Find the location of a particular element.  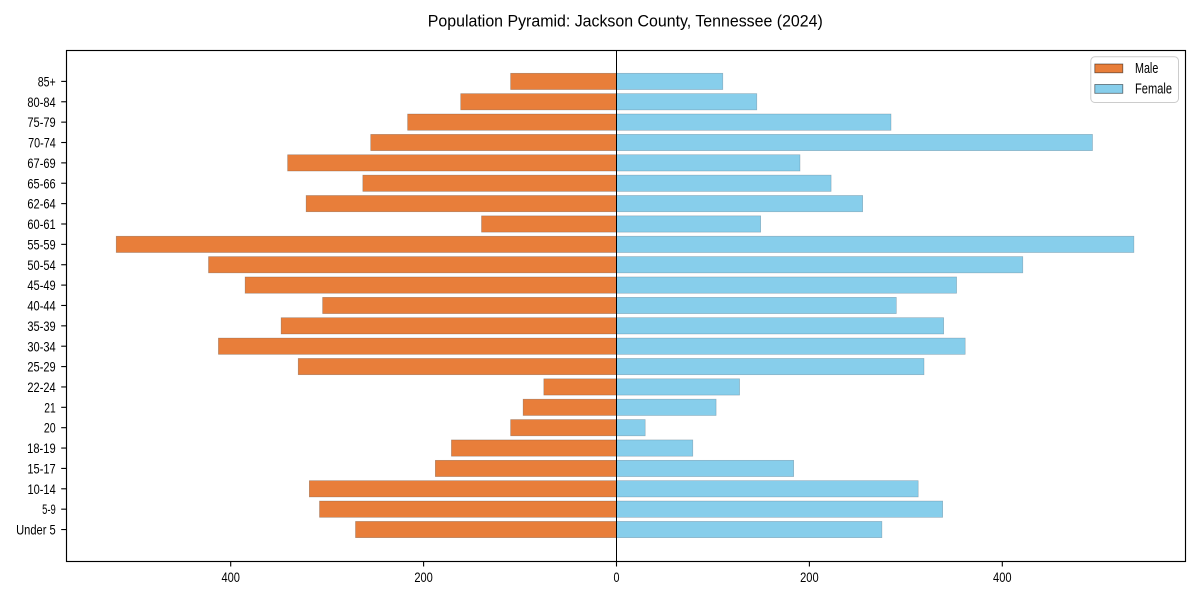

svg-text: 15-17 is located at coordinates (41, 468).